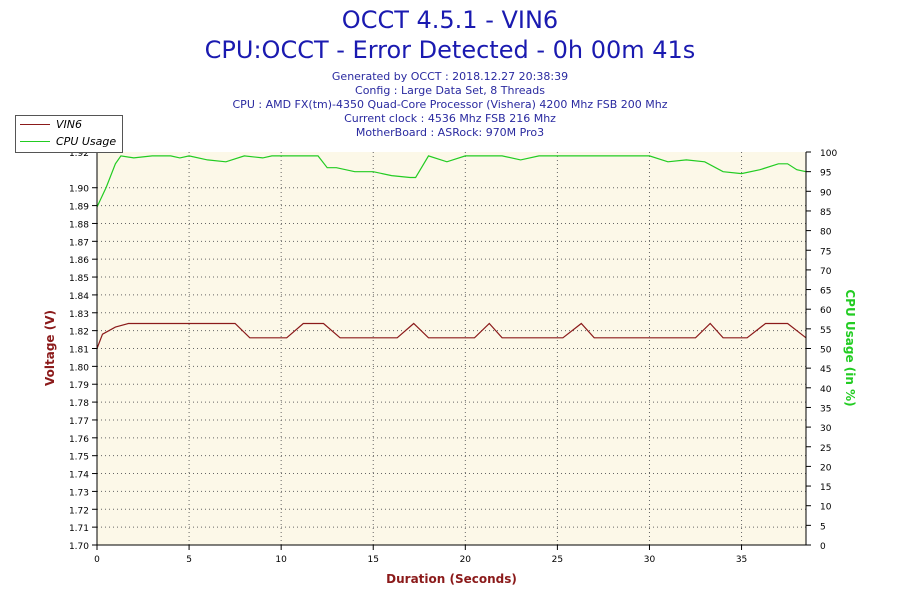 Image resolution: width=900 pixels, height=600 pixels. Describe the element at coordinates (79, 351) in the screenshot. I see `y-tick-label: 1.81` at that location.